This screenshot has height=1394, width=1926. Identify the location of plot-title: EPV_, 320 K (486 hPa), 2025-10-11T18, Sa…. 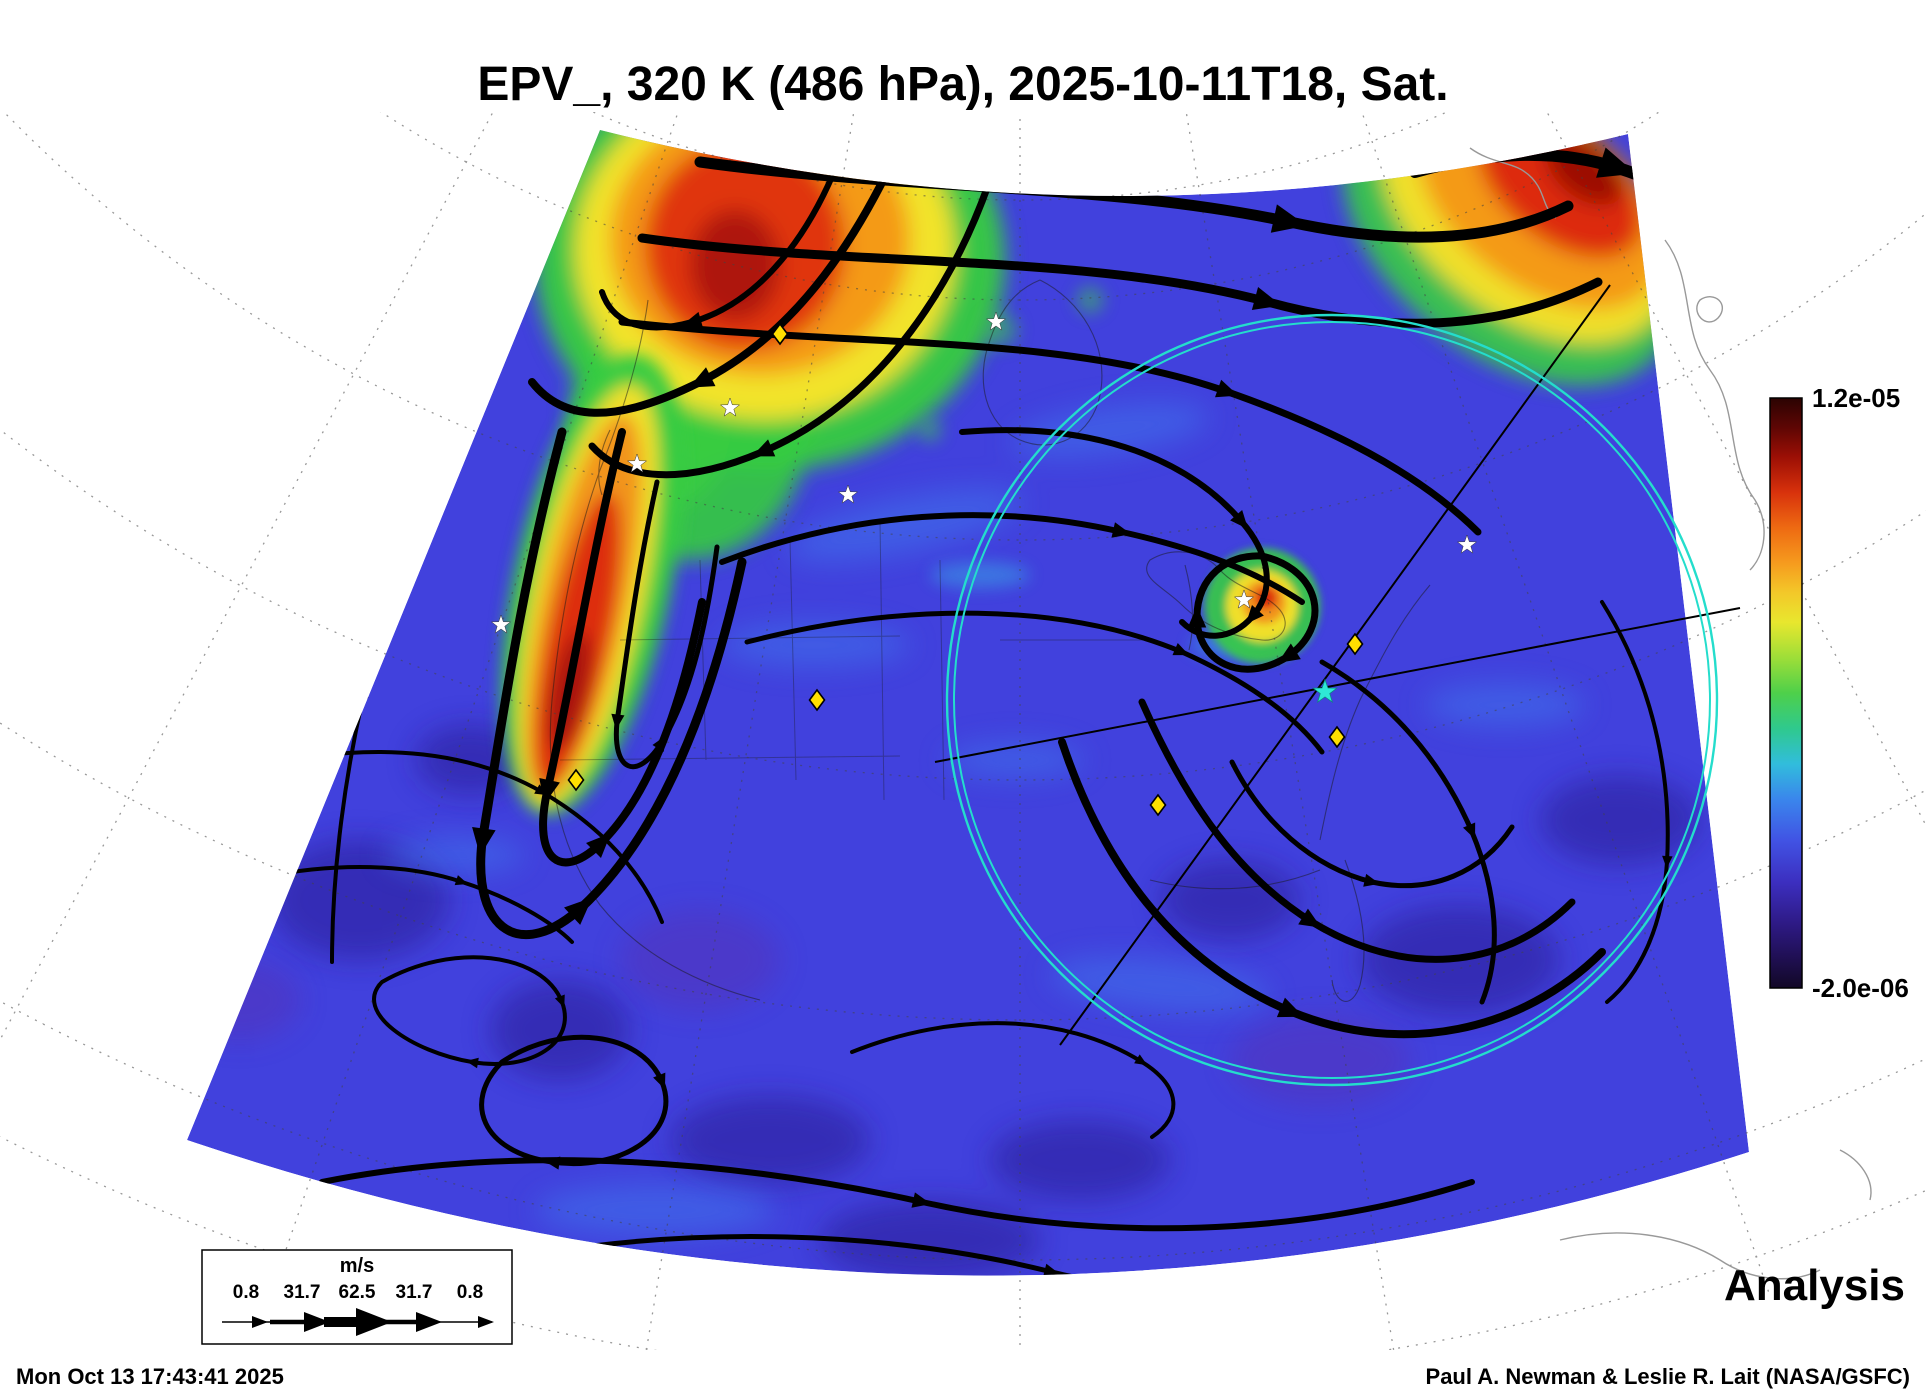
(962, 84).